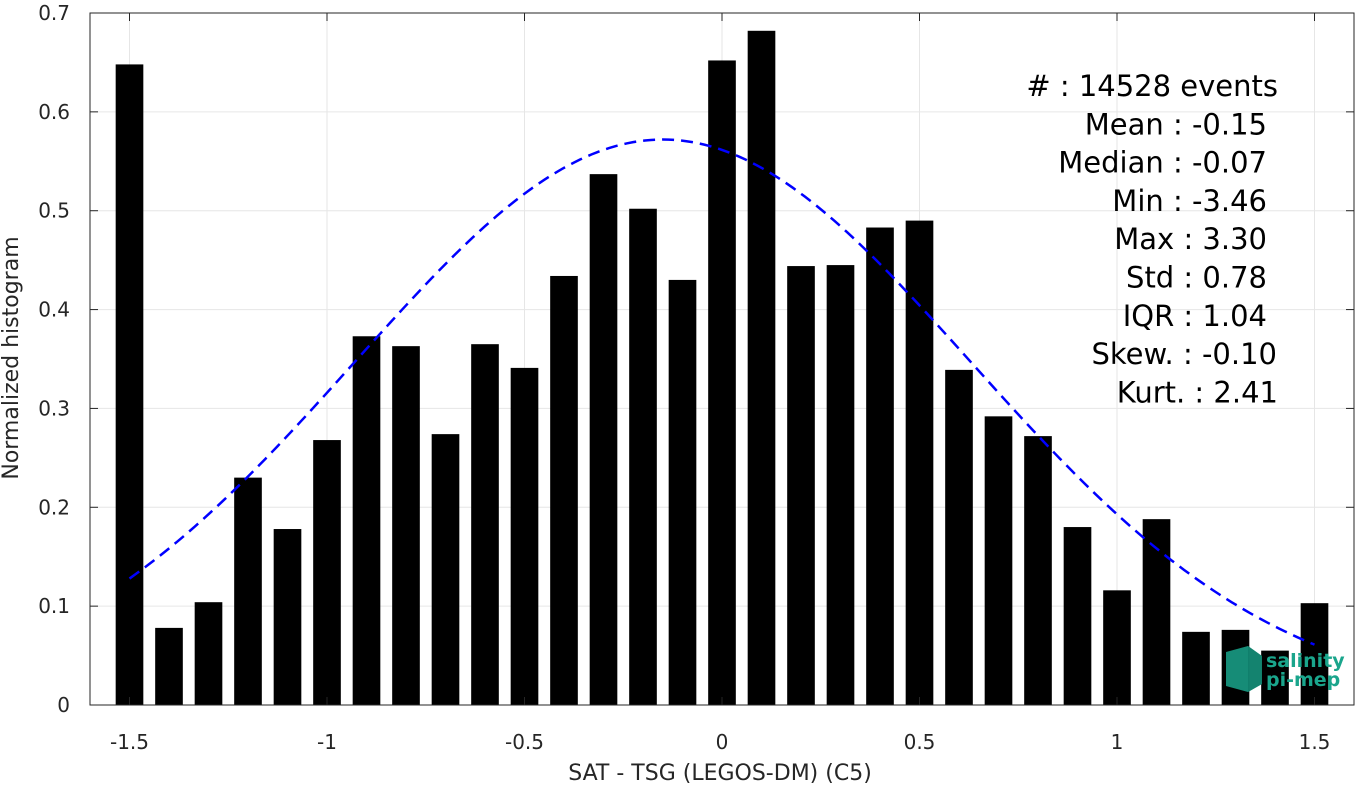 This screenshot has width=1367, height=785. I want to click on stat-line: # : 14528 events, so click(1152, 86).